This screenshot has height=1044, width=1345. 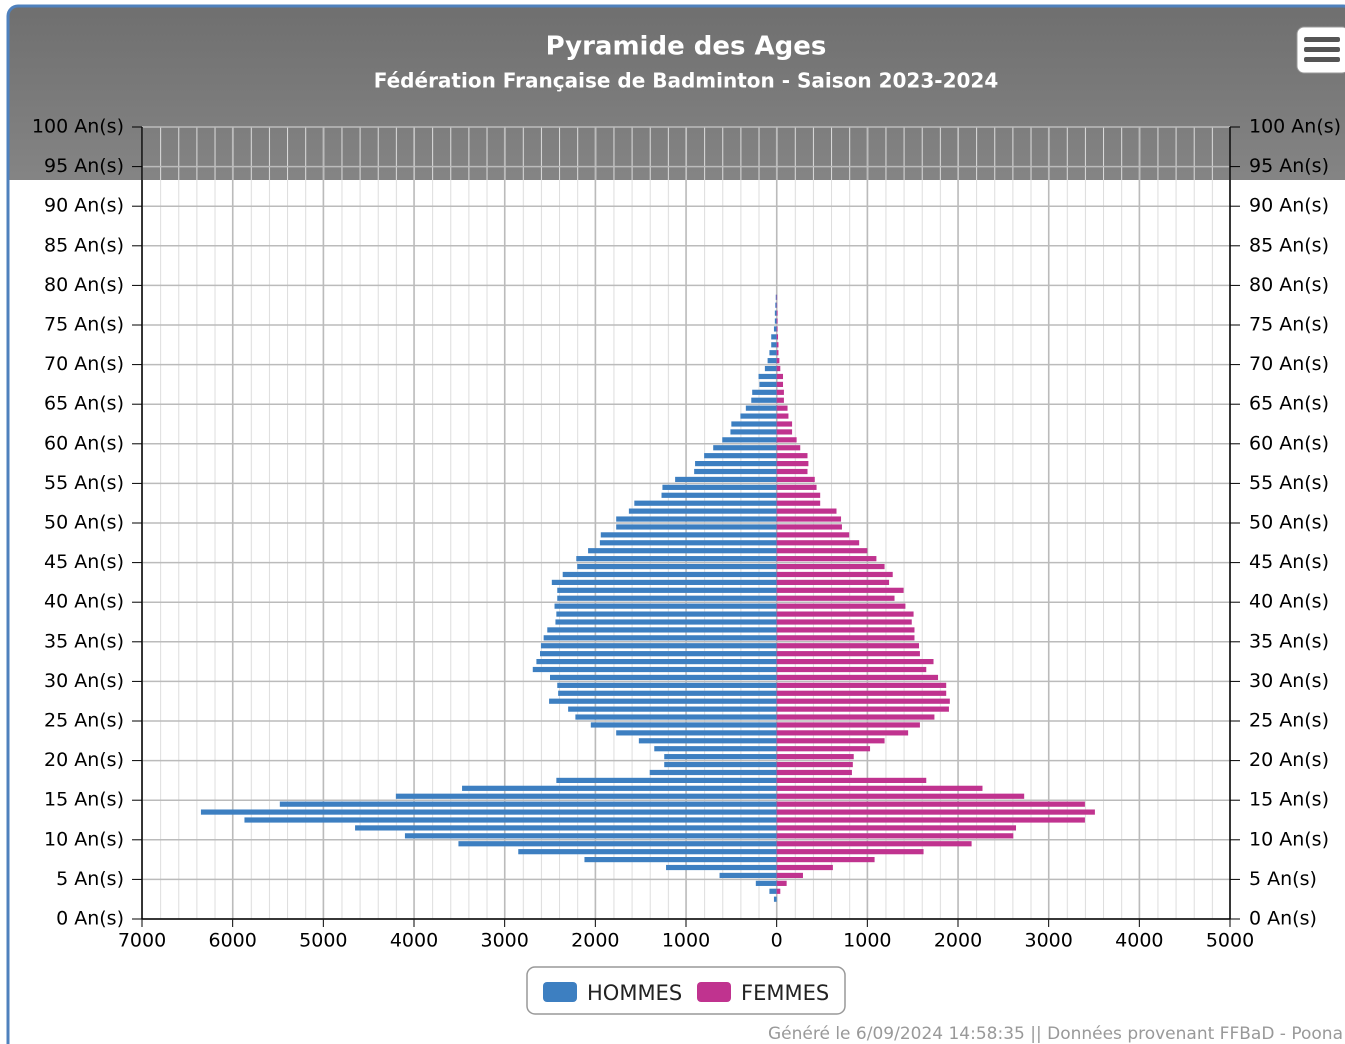 I want to click on y2-tick-label: 35 An(s), so click(x=1289, y=641).